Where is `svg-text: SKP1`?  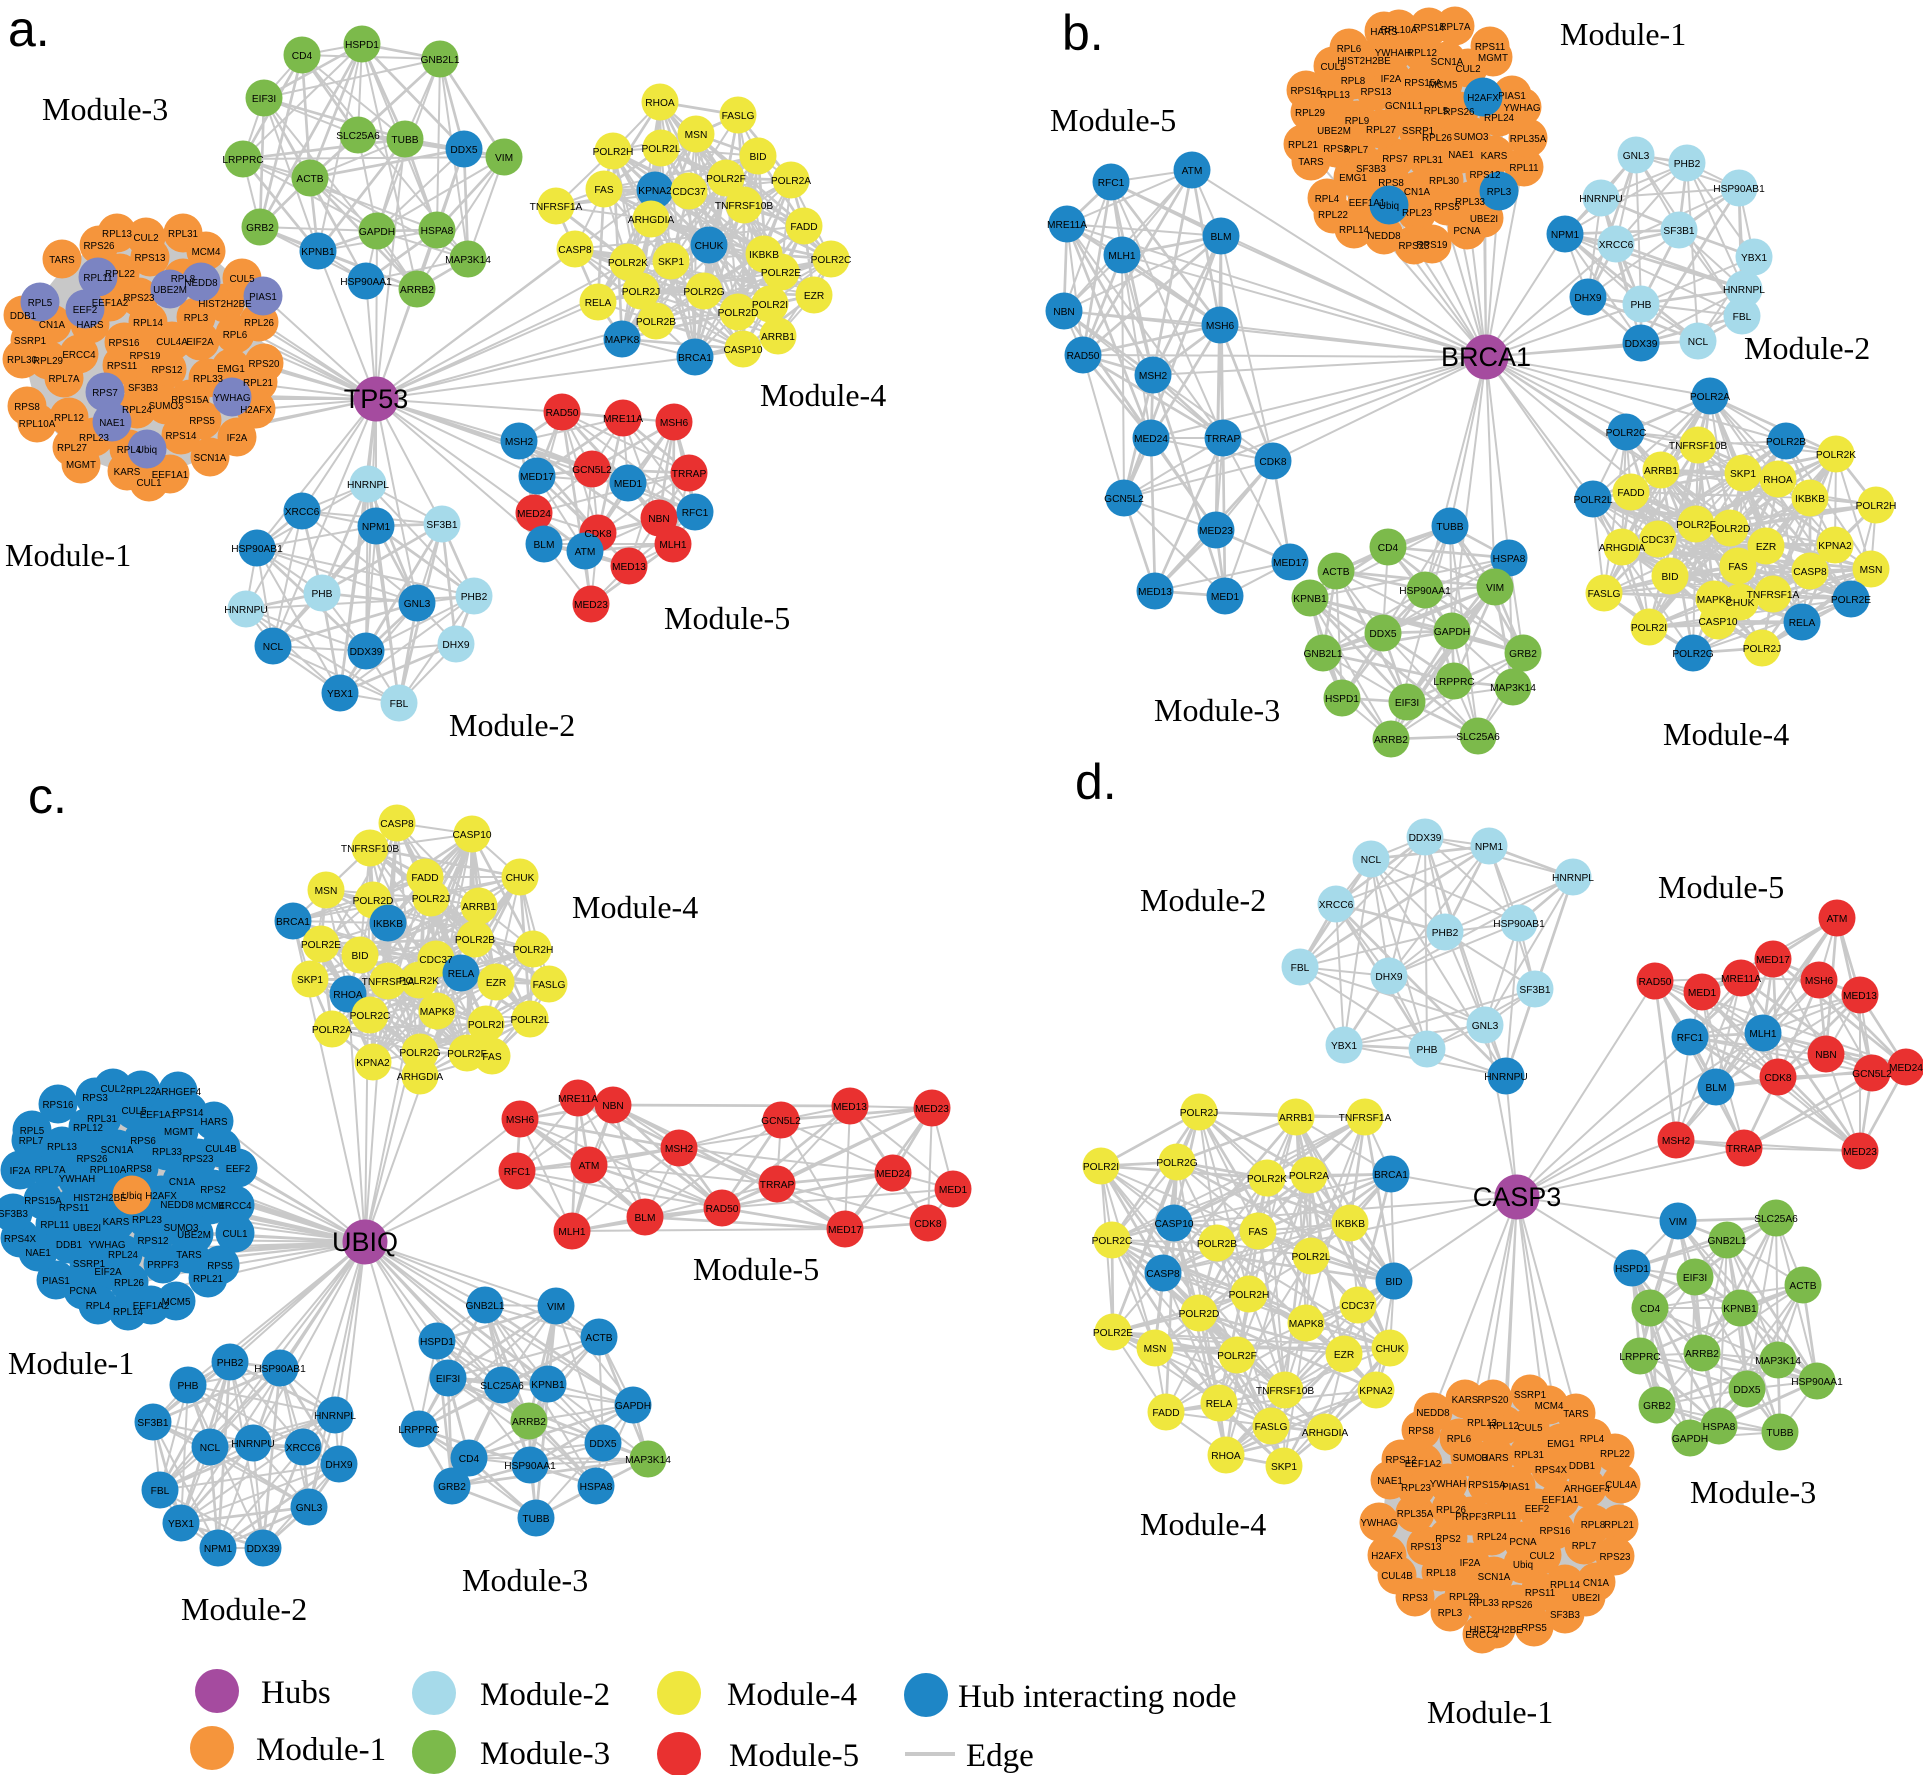 svg-text: SKP1 is located at coordinates (1743, 474).